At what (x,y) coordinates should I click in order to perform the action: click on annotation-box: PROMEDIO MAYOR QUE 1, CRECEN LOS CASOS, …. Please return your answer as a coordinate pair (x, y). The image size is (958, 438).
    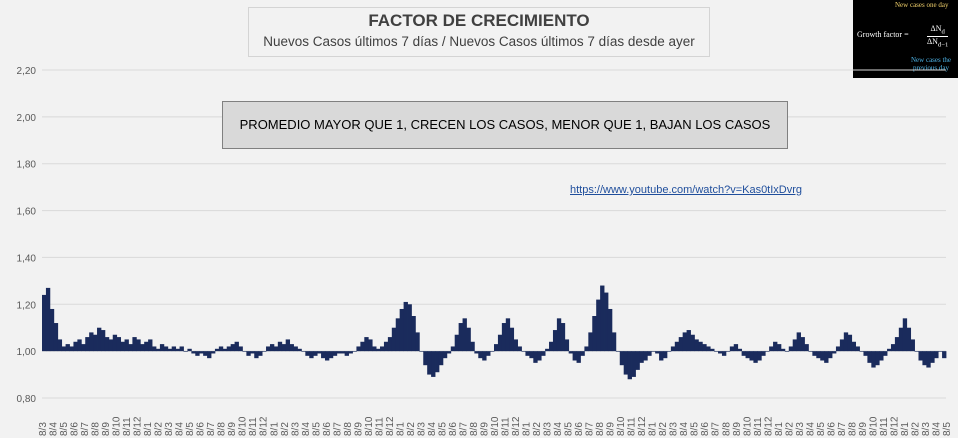
    Looking at the image, I should click on (505, 125).